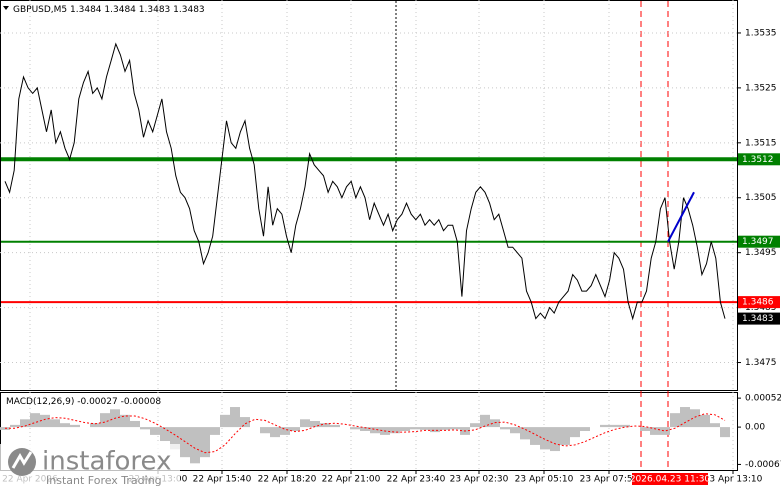 The width and height of the screenshot is (781, 489). What do you see at coordinates (761, 33) in the screenshot?
I see `y-tick-label: 1.3535` at bounding box center [761, 33].